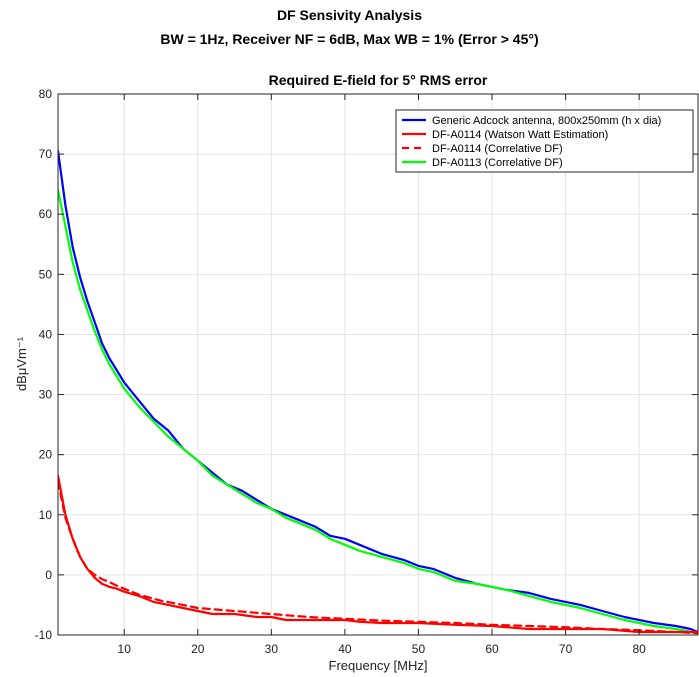 The image size is (699, 677). I want to click on x-tick-label: 40, so click(345, 649).